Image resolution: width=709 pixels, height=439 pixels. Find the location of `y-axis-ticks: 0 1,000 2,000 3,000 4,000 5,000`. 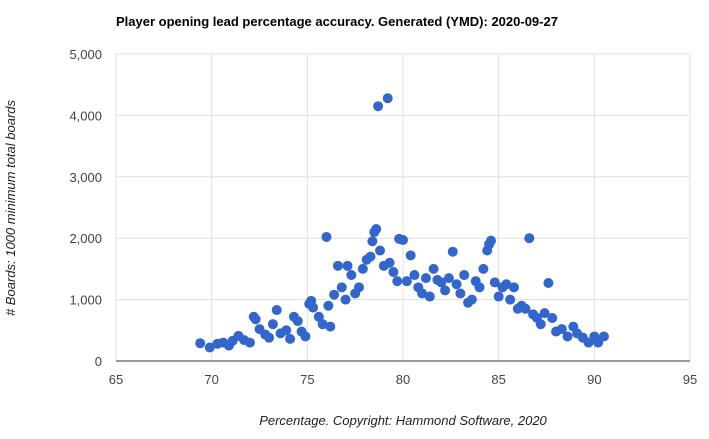

y-axis-ticks: 0 1,000 2,000 3,000 4,000 5,000 is located at coordinates (85, 208).